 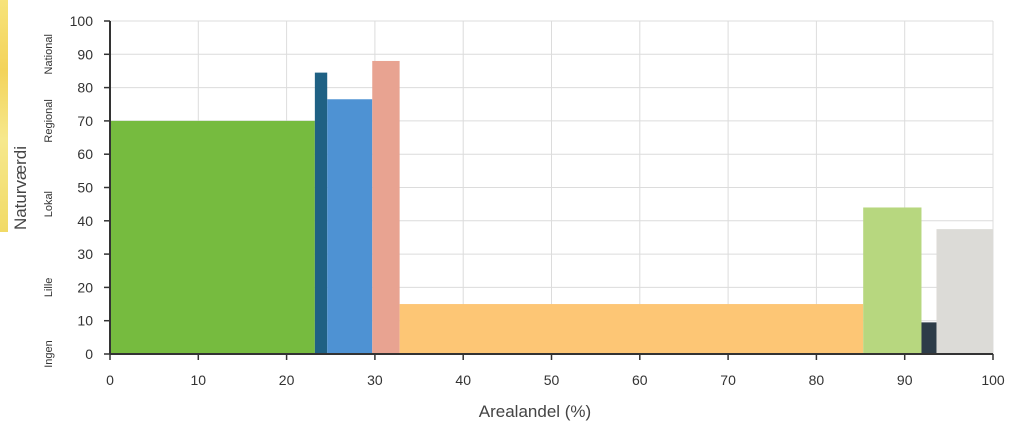 What do you see at coordinates (905, 380) in the screenshot?
I see `x-tick-label-9: 90` at bounding box center [905, 380].